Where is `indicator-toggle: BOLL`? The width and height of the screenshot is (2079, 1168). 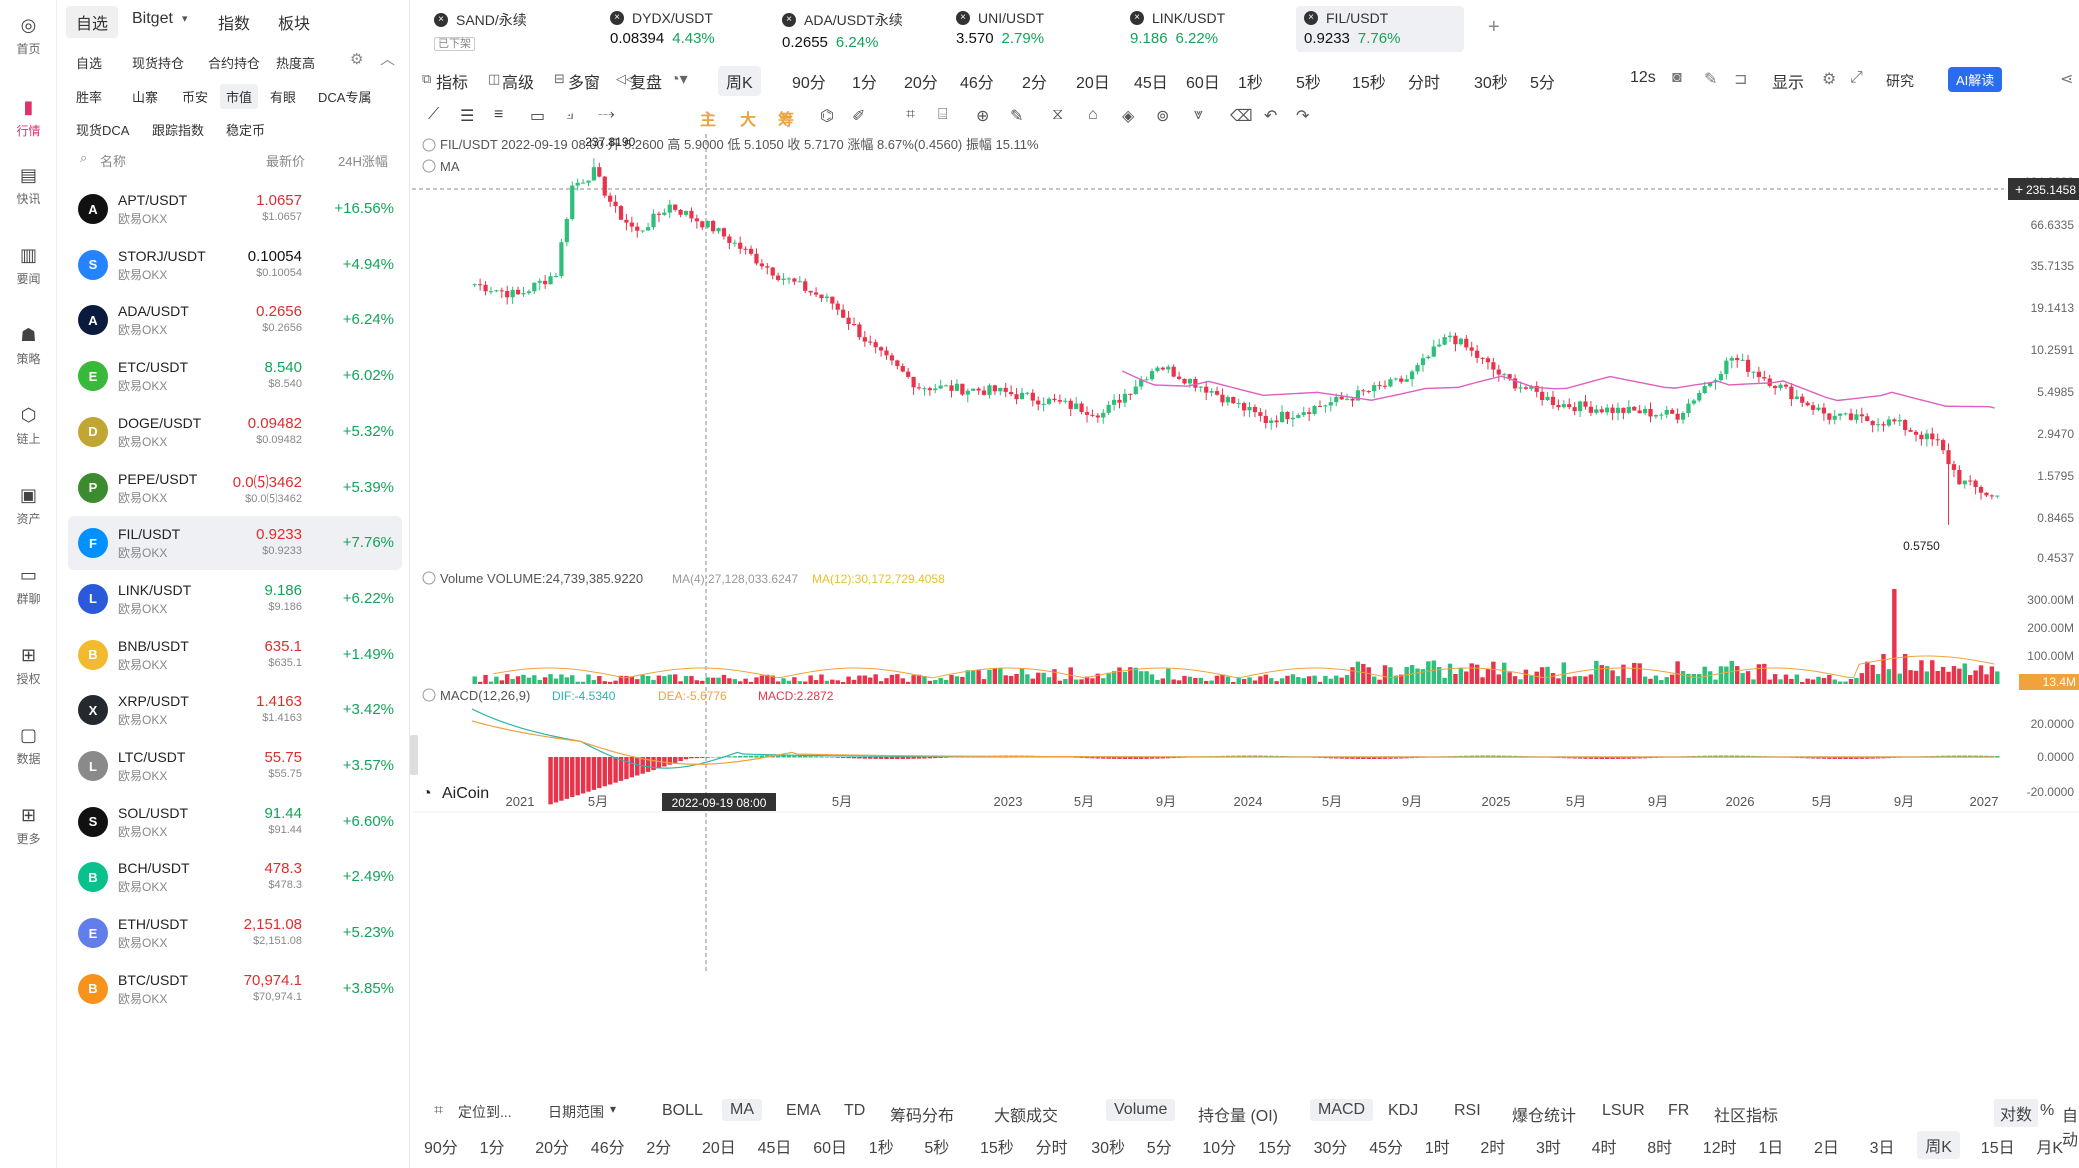 indicator-toggle: BOLL is located at coordinates (682, 1110).